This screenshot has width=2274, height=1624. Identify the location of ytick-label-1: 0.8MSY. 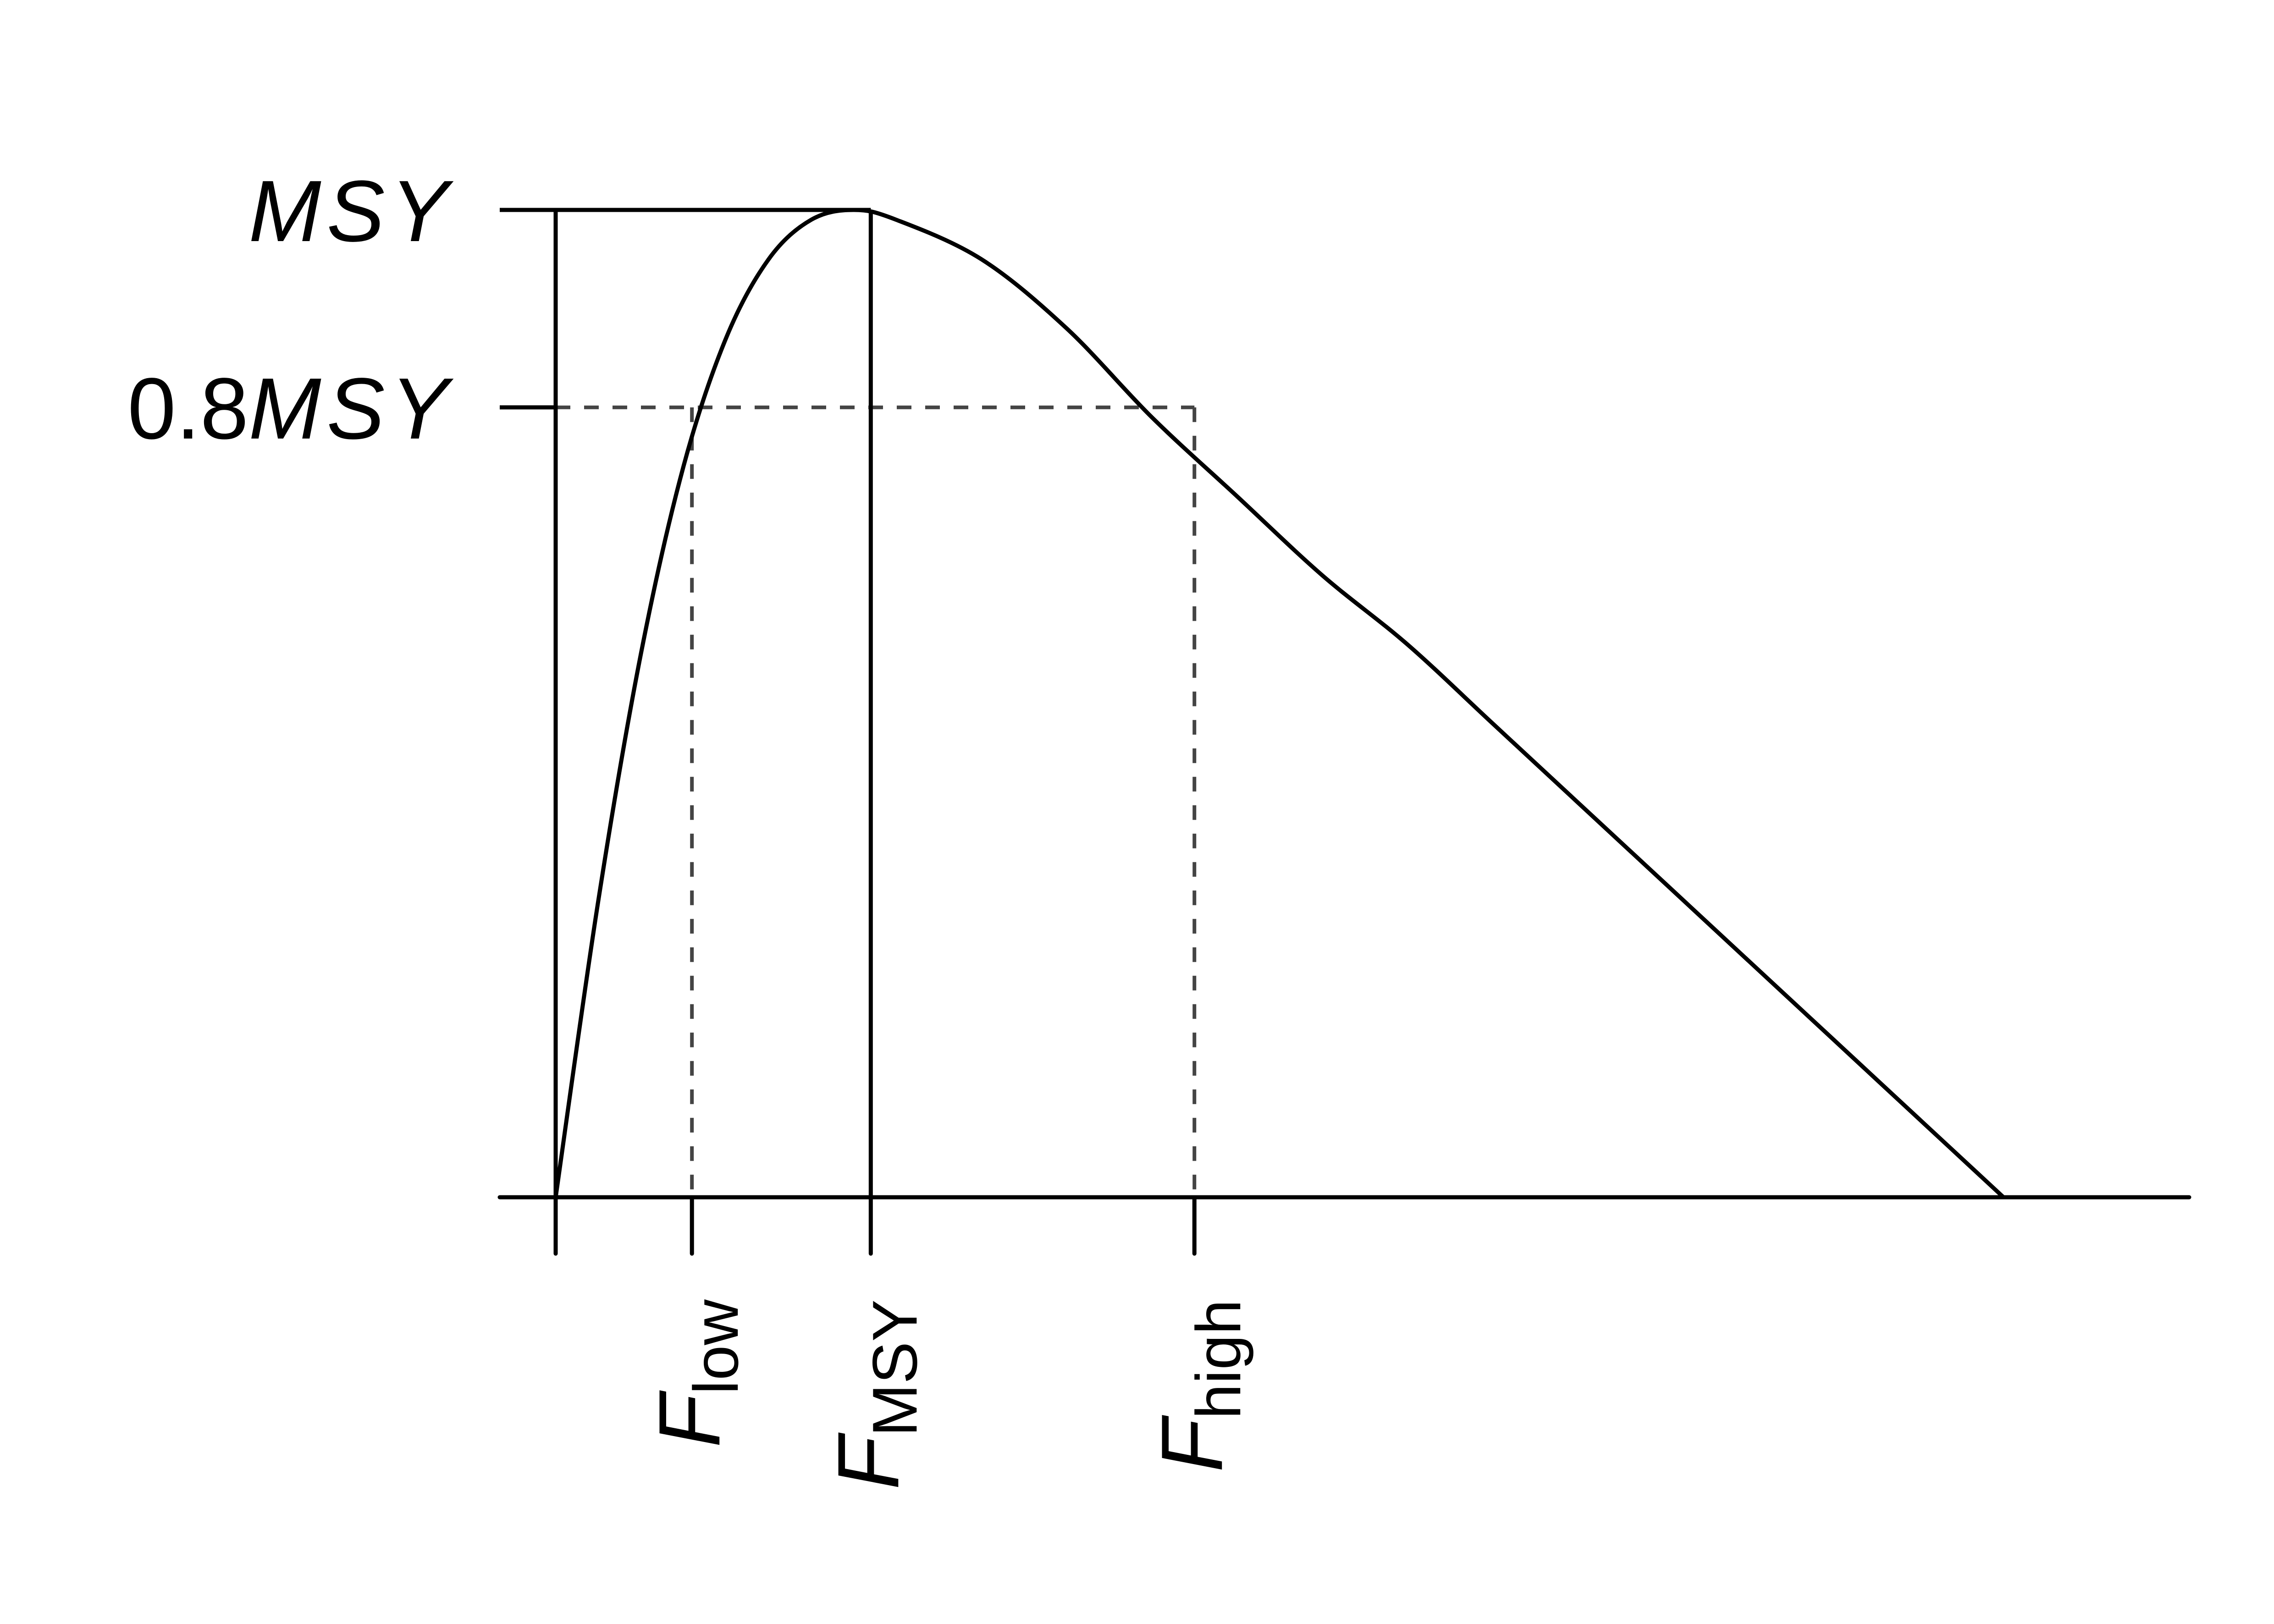
(290, 408).